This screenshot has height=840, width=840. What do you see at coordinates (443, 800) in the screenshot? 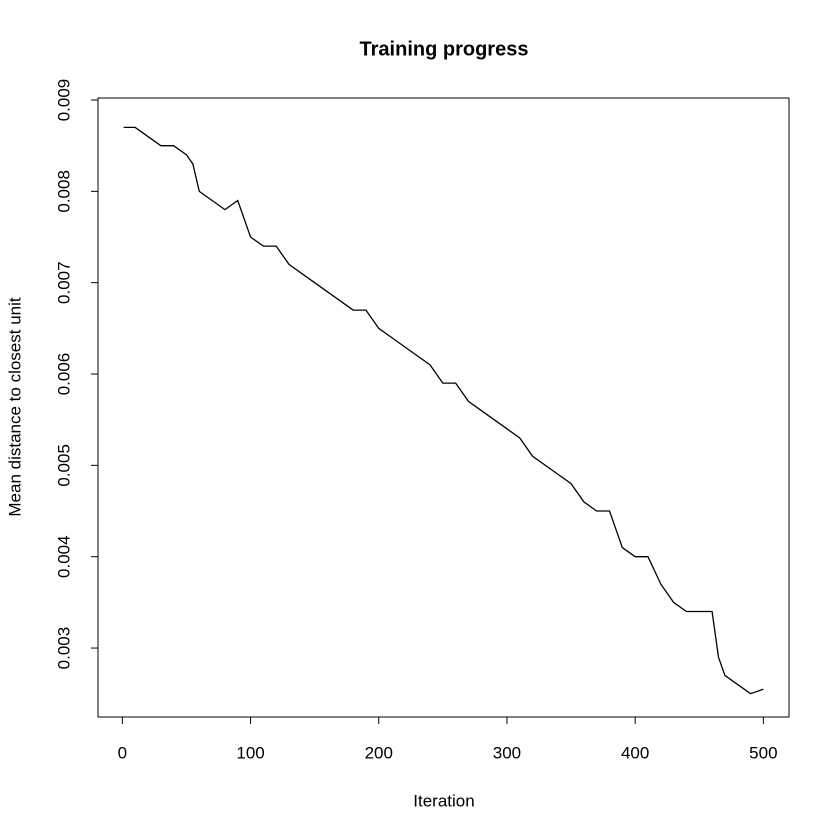
I see `x-axis-label: Iteration` at bounding box center [443, 800].